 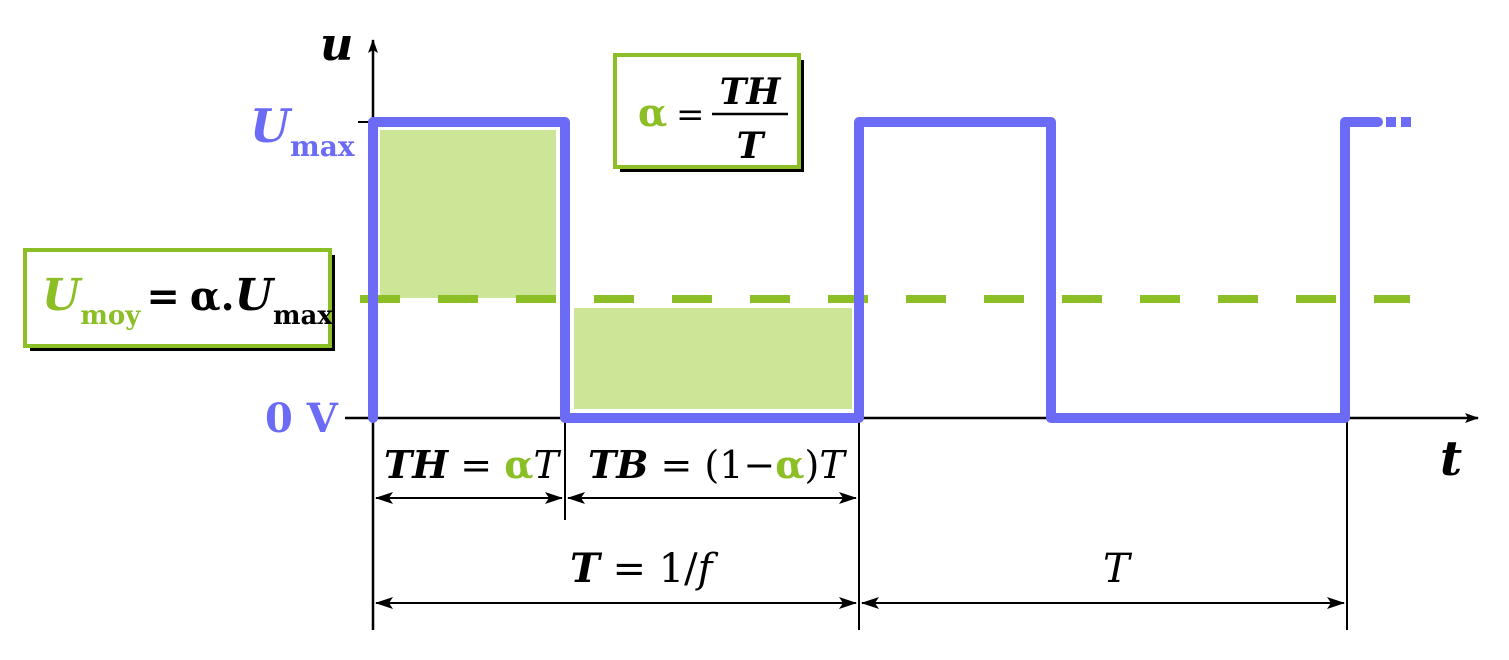 What do you see at coordinates (713, 358) in the screenshot?
I see `area-below-average` at bounding box center [713, 358].